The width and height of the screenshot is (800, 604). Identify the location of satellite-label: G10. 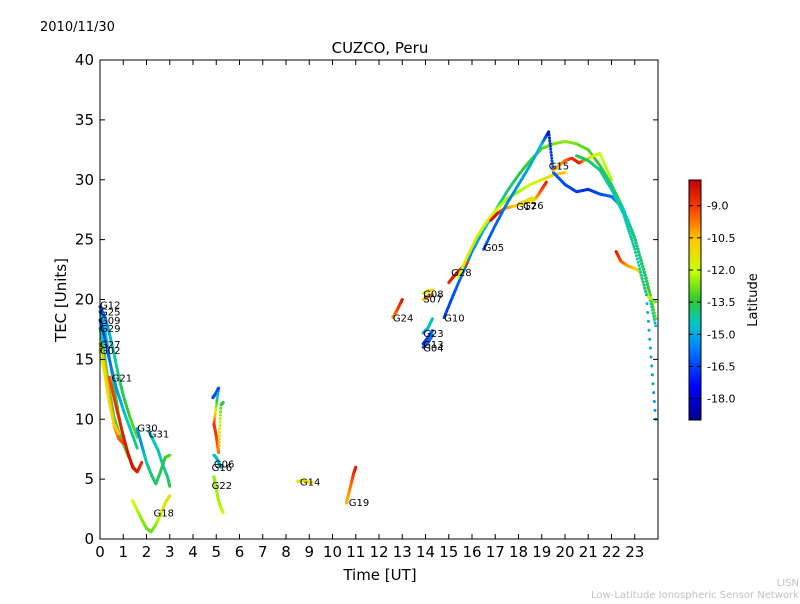
(454, 319).